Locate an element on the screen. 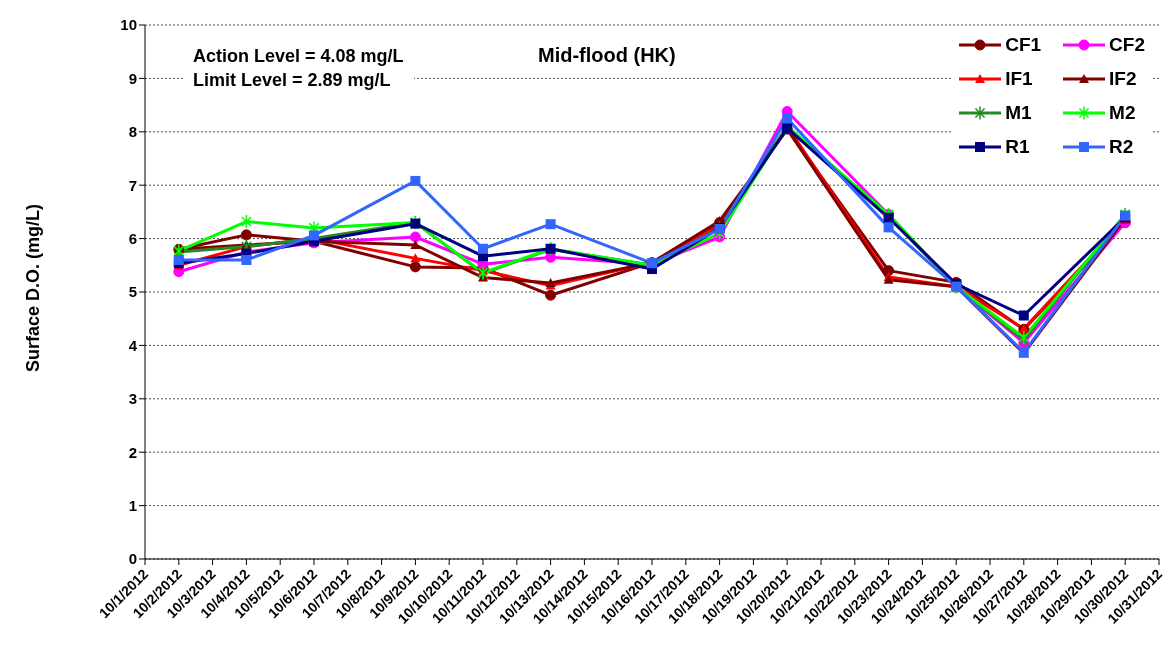 This screenshot has width=1171, height=657. y-tick-label: 3 is located at coordinates (132, 399).